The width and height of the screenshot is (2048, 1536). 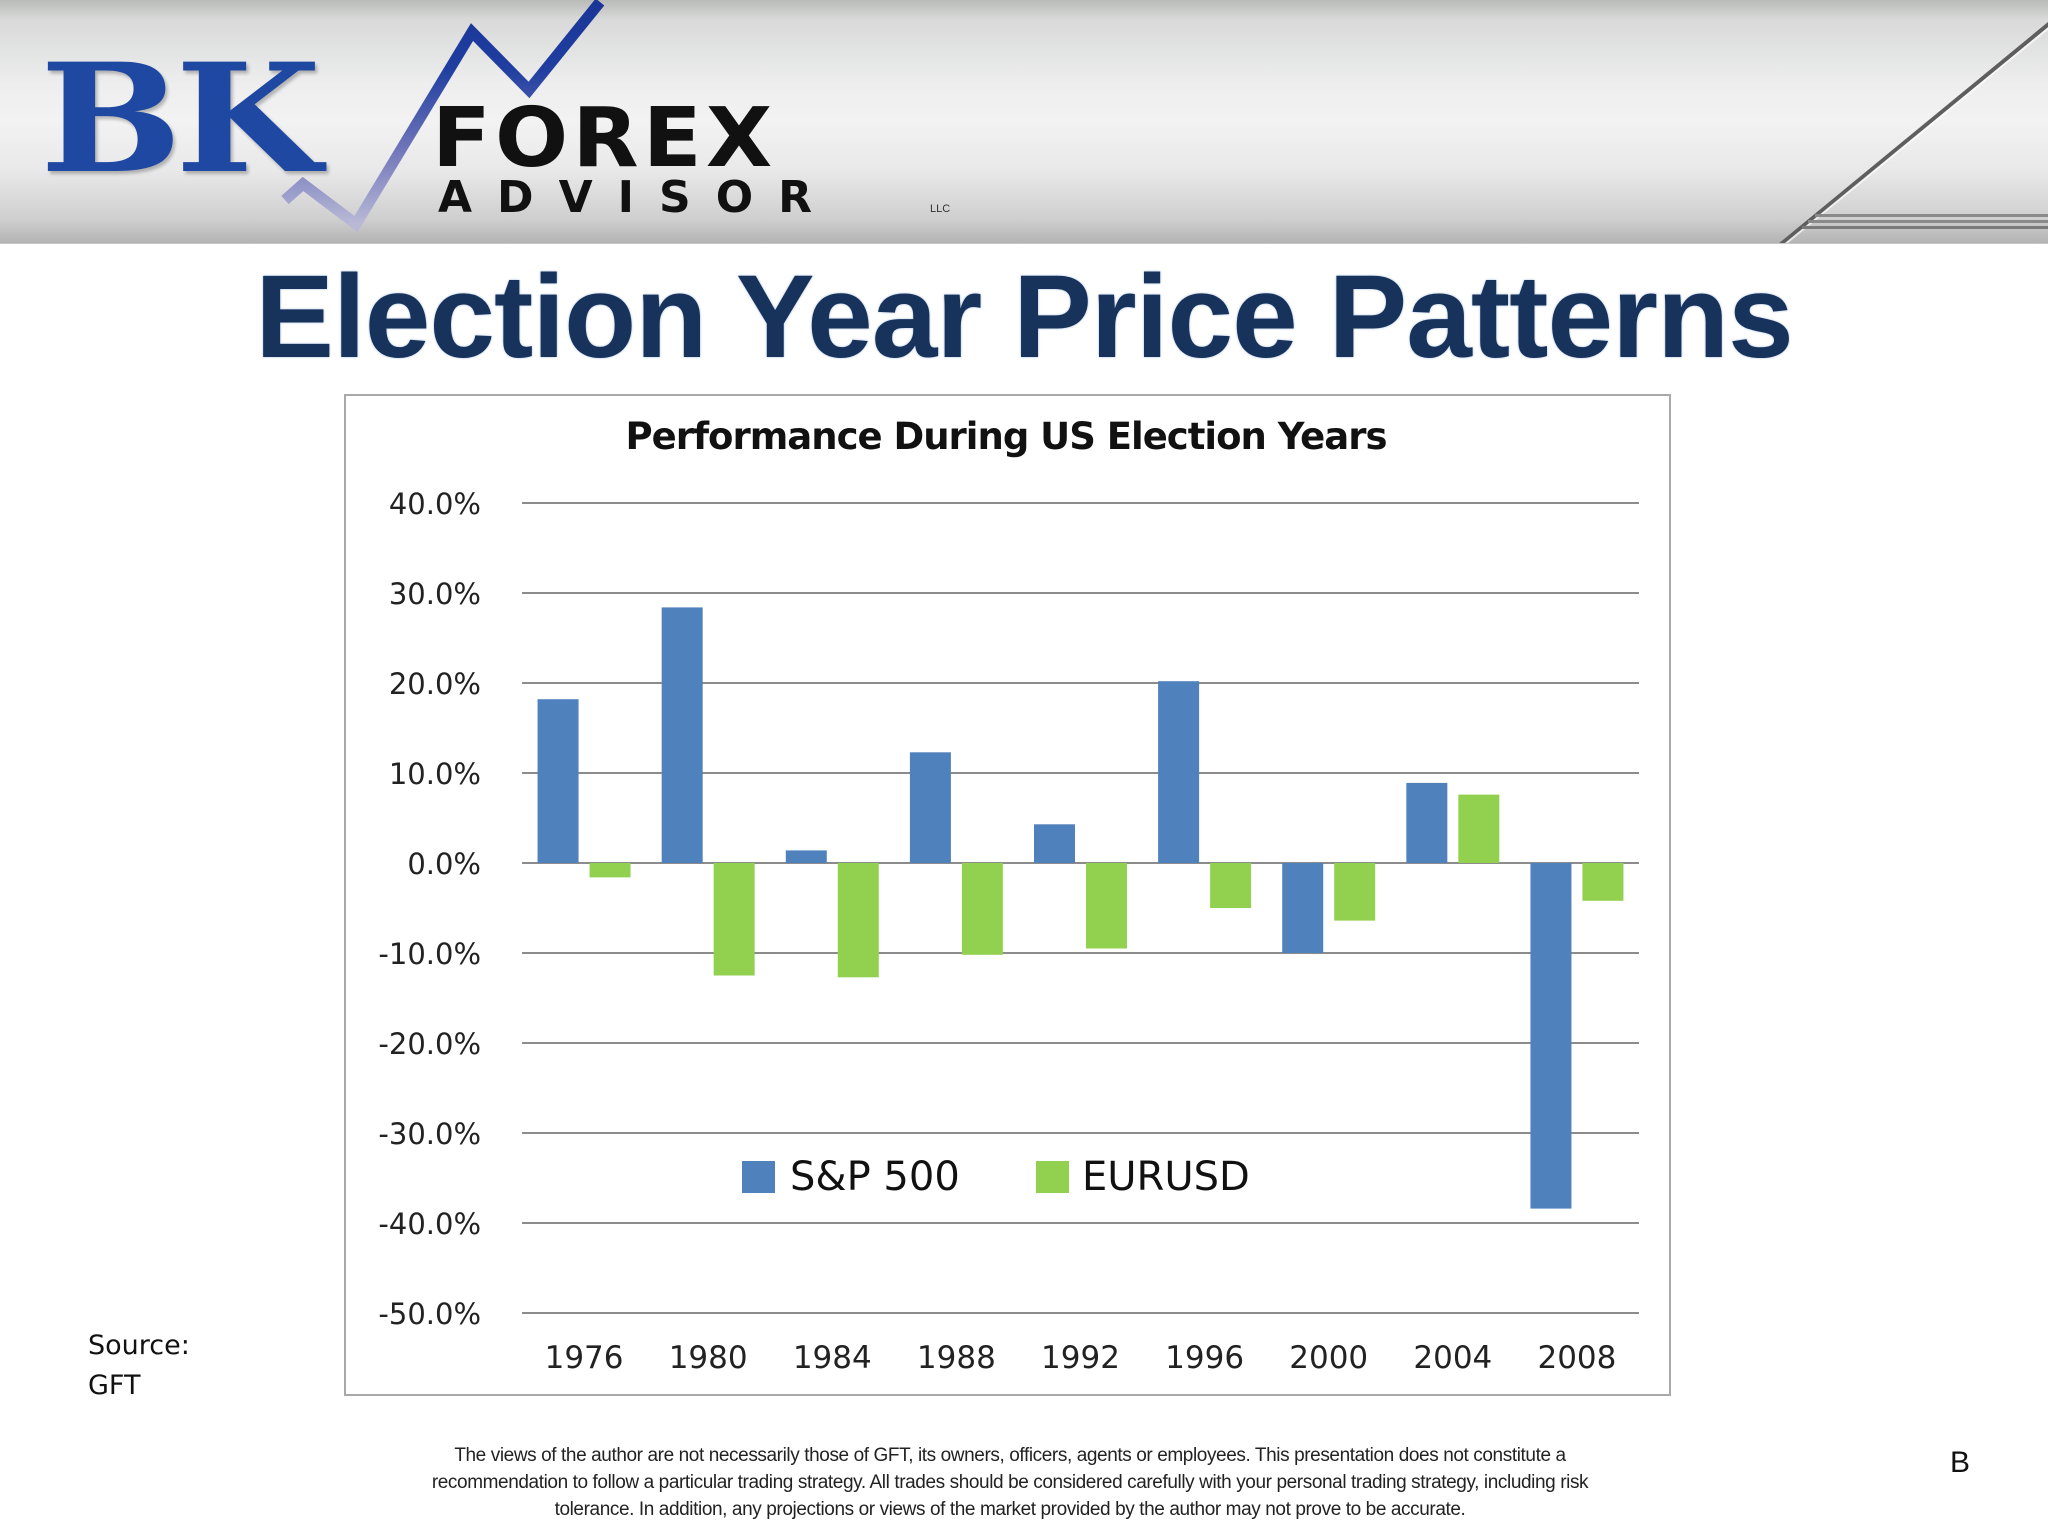 I want to click on bar-s-p-500-2008, so click(x=1551, y=1036).